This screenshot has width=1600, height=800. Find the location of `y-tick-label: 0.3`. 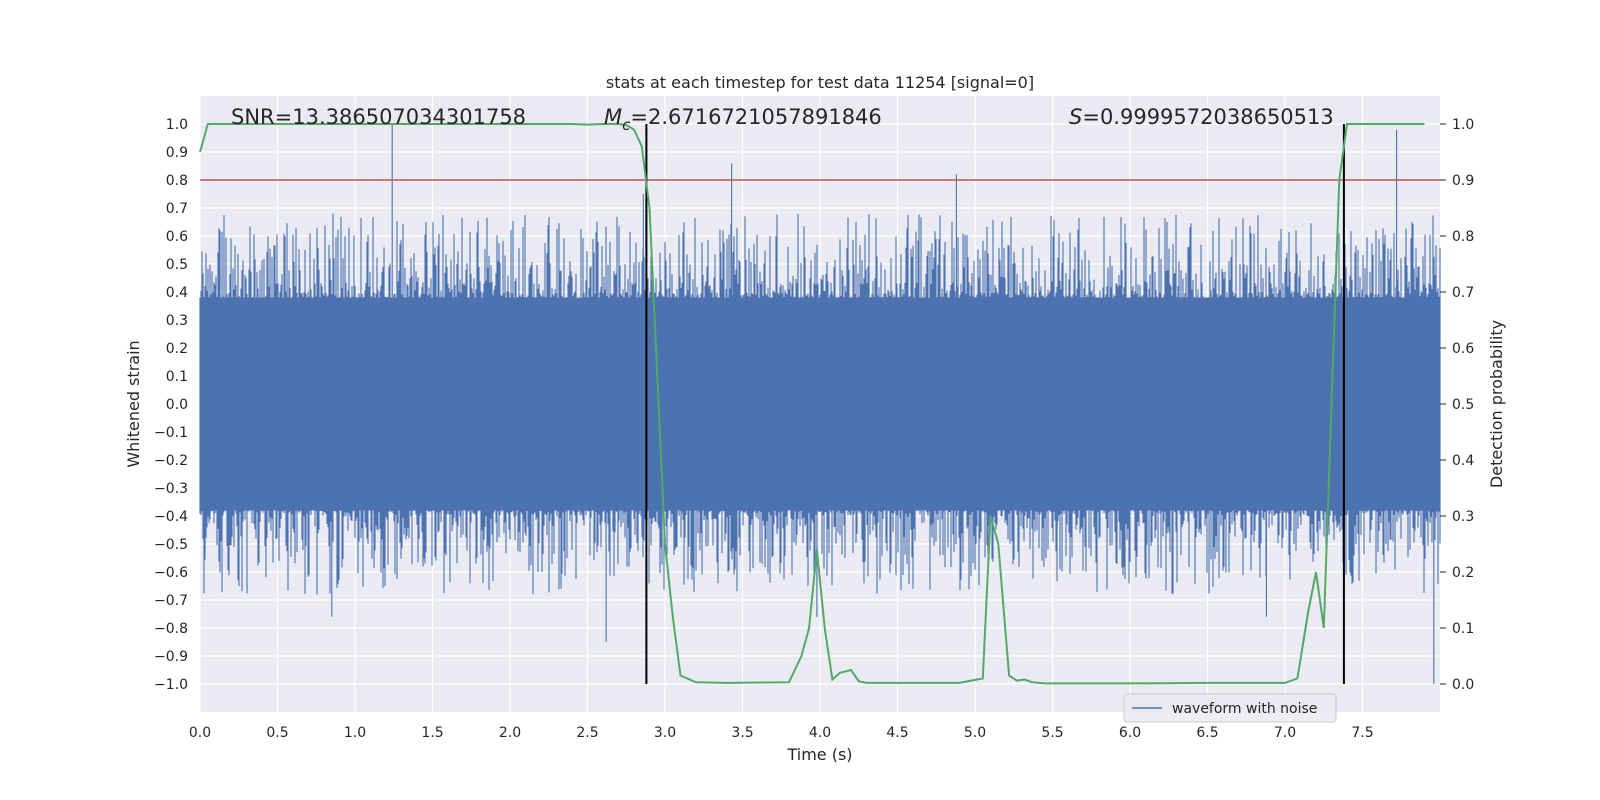

y-tick-label: 0.3 is located at coordinates (177, 321).